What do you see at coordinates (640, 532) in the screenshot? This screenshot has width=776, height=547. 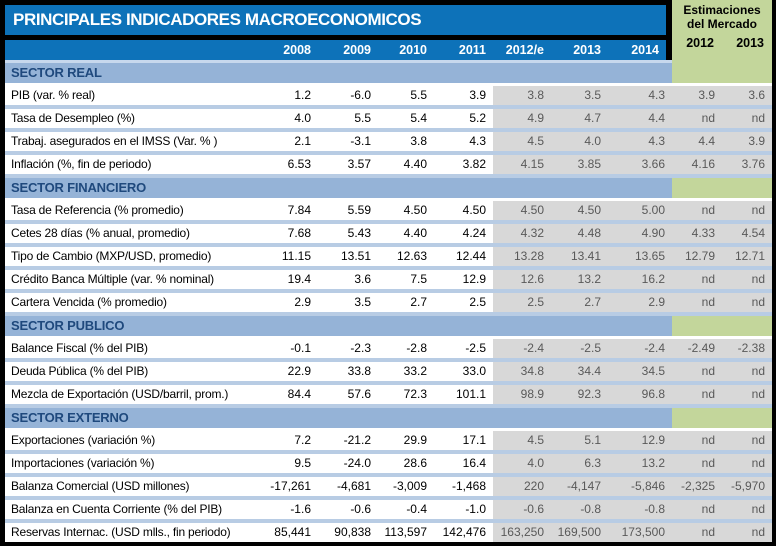 I see `cell-value: 173,500` at bounding box center [640, 532].